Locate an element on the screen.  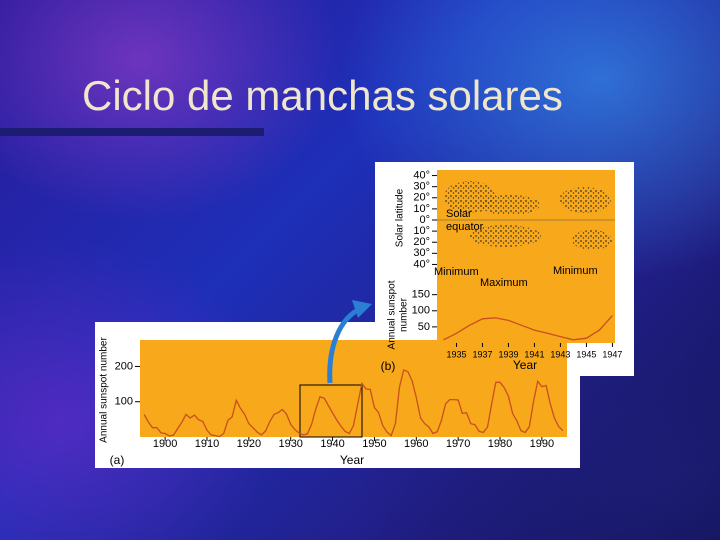
annotation: Maximum is located at coordinates (504, 283).